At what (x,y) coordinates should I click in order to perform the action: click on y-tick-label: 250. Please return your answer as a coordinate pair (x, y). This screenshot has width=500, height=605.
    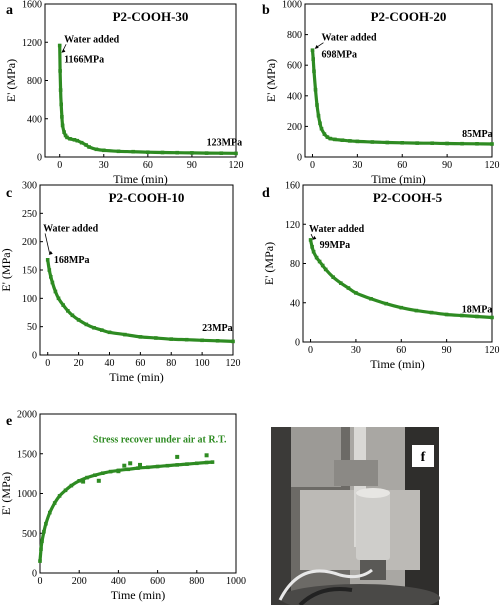
    Looking at the image, I should click on (29, 214).